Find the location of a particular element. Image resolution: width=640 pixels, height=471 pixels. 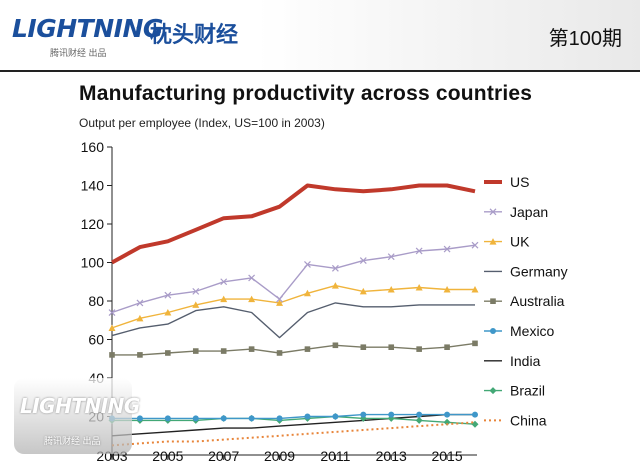

legend-label-australia: Australia is located at coordinates (537, 301).